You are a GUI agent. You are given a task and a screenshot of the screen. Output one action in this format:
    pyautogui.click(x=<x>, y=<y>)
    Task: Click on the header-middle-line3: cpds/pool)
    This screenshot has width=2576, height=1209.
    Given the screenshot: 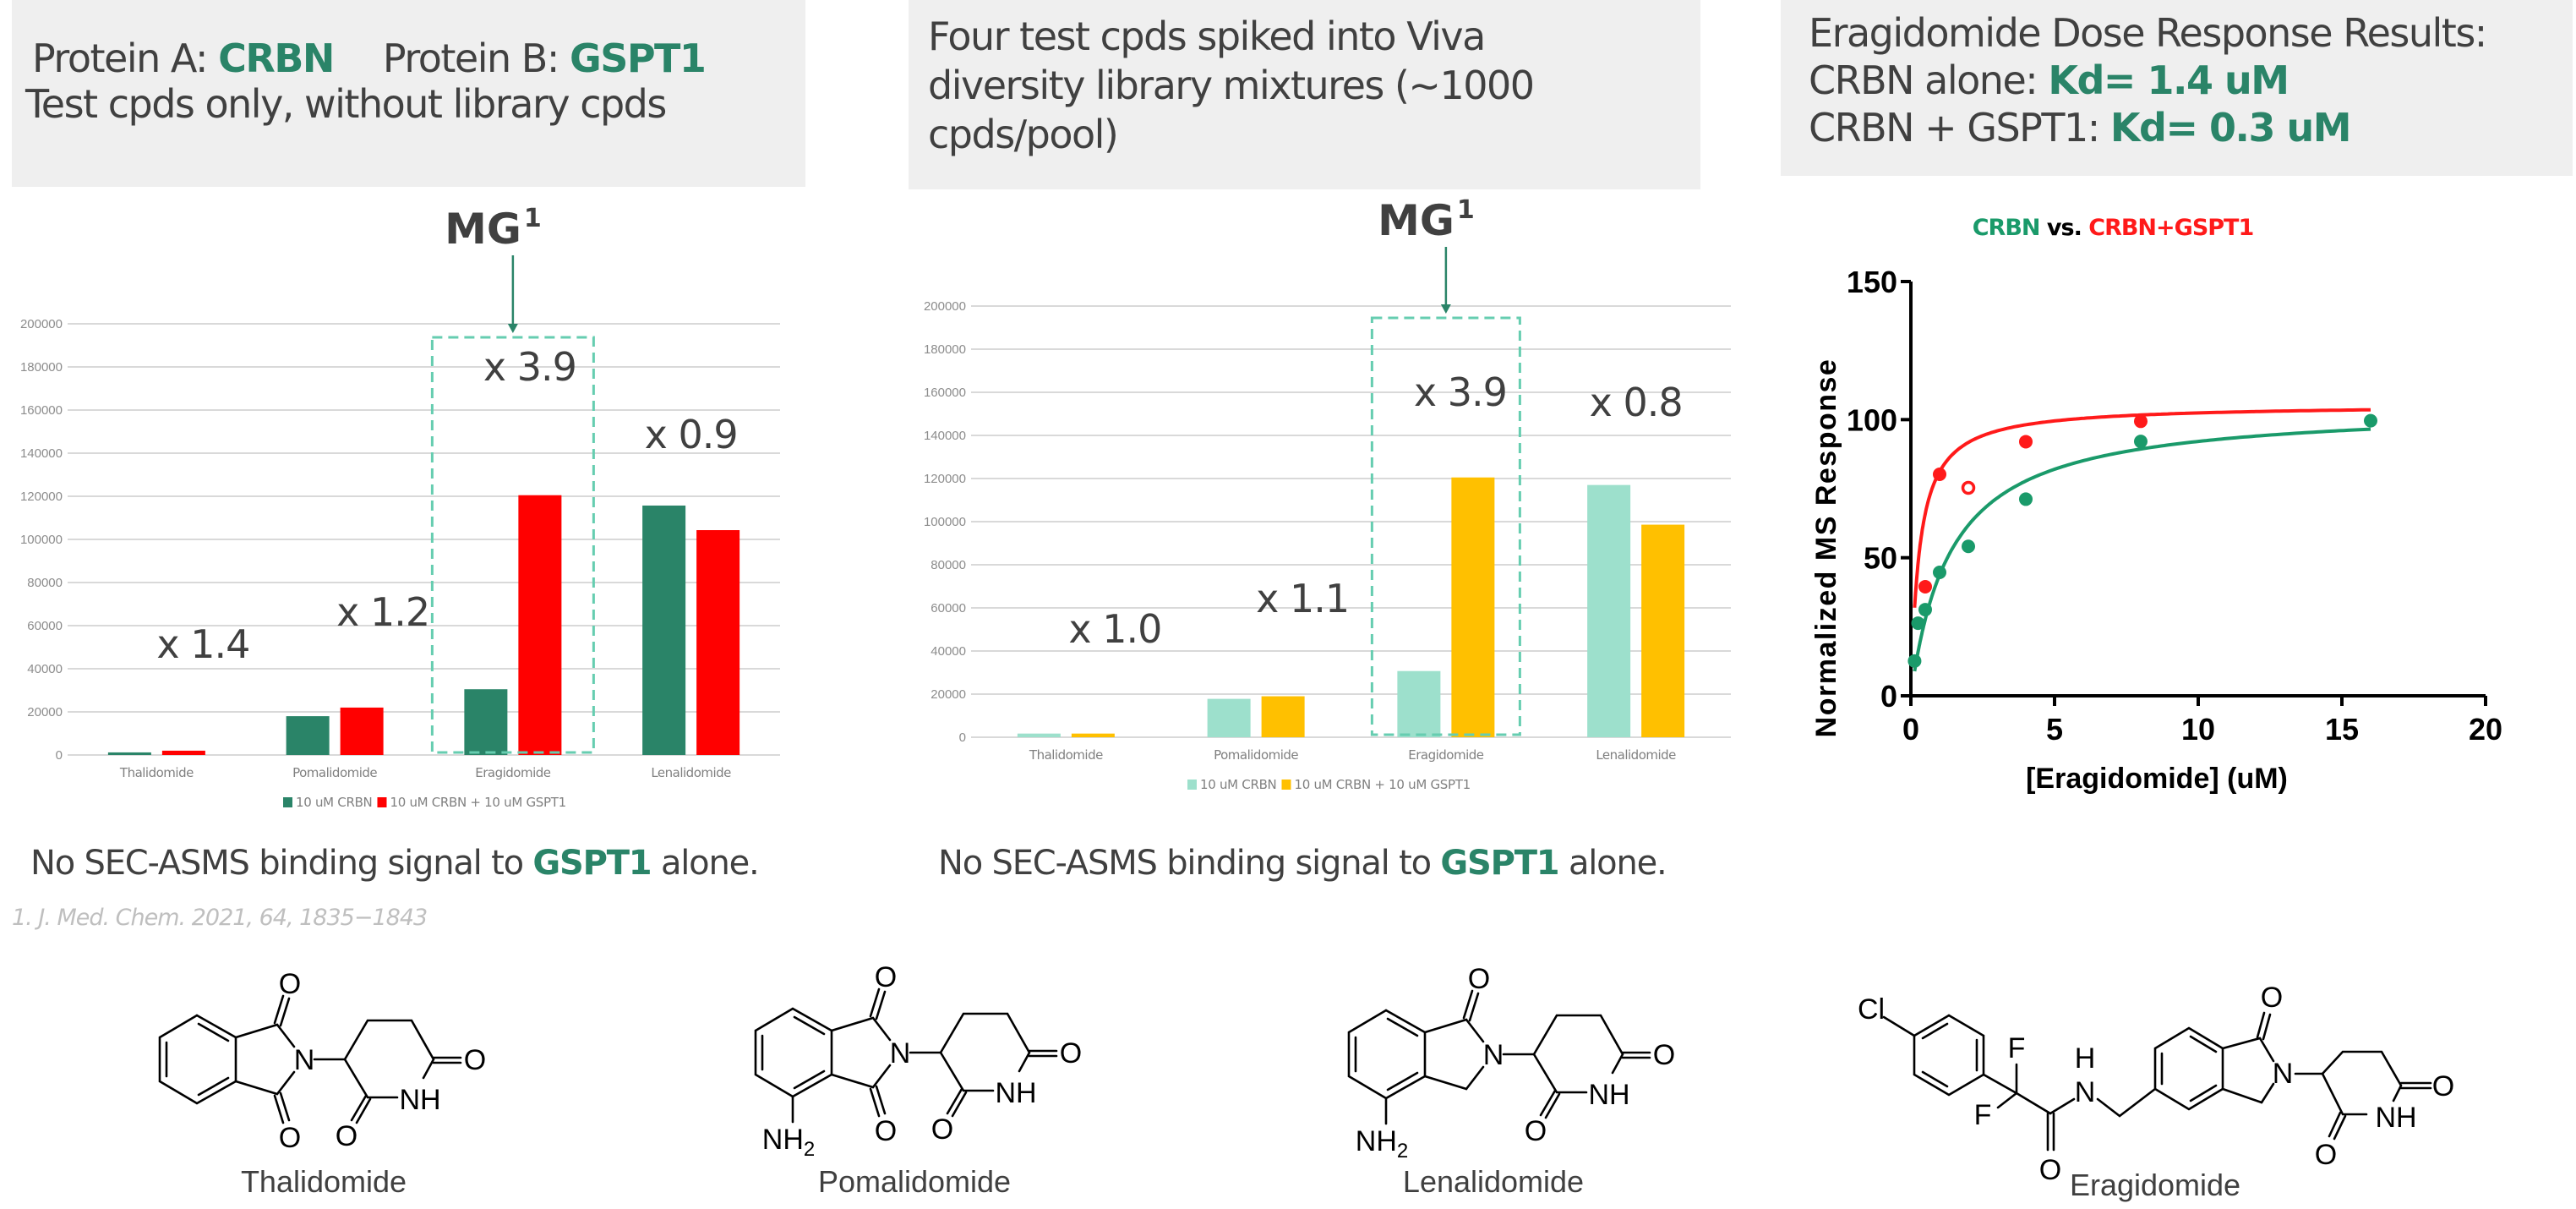 What is the action you would take?
    pyautogui.click(x=1023, y=134)
    